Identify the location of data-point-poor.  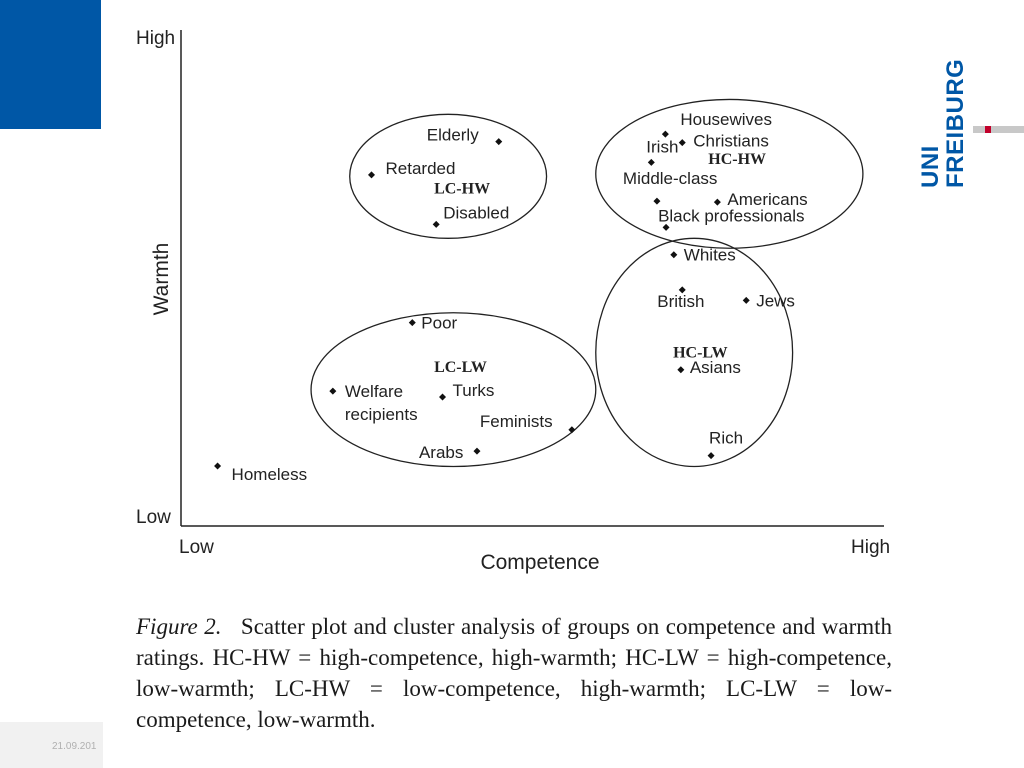
(412, 323).